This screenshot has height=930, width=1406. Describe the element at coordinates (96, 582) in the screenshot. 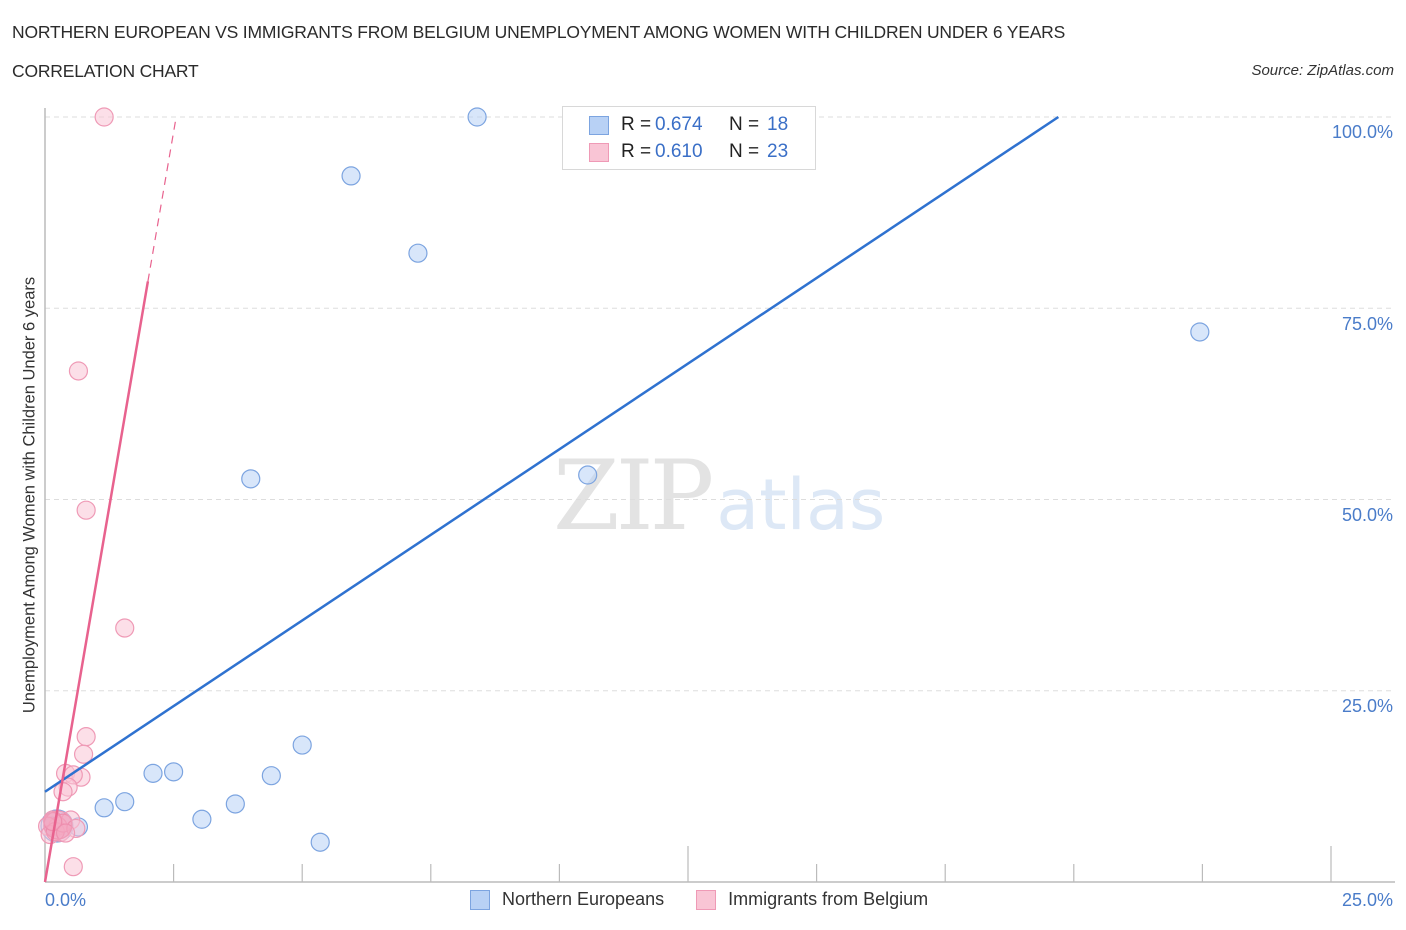

I see `trendline-immigrants-from-belgium` at that location.